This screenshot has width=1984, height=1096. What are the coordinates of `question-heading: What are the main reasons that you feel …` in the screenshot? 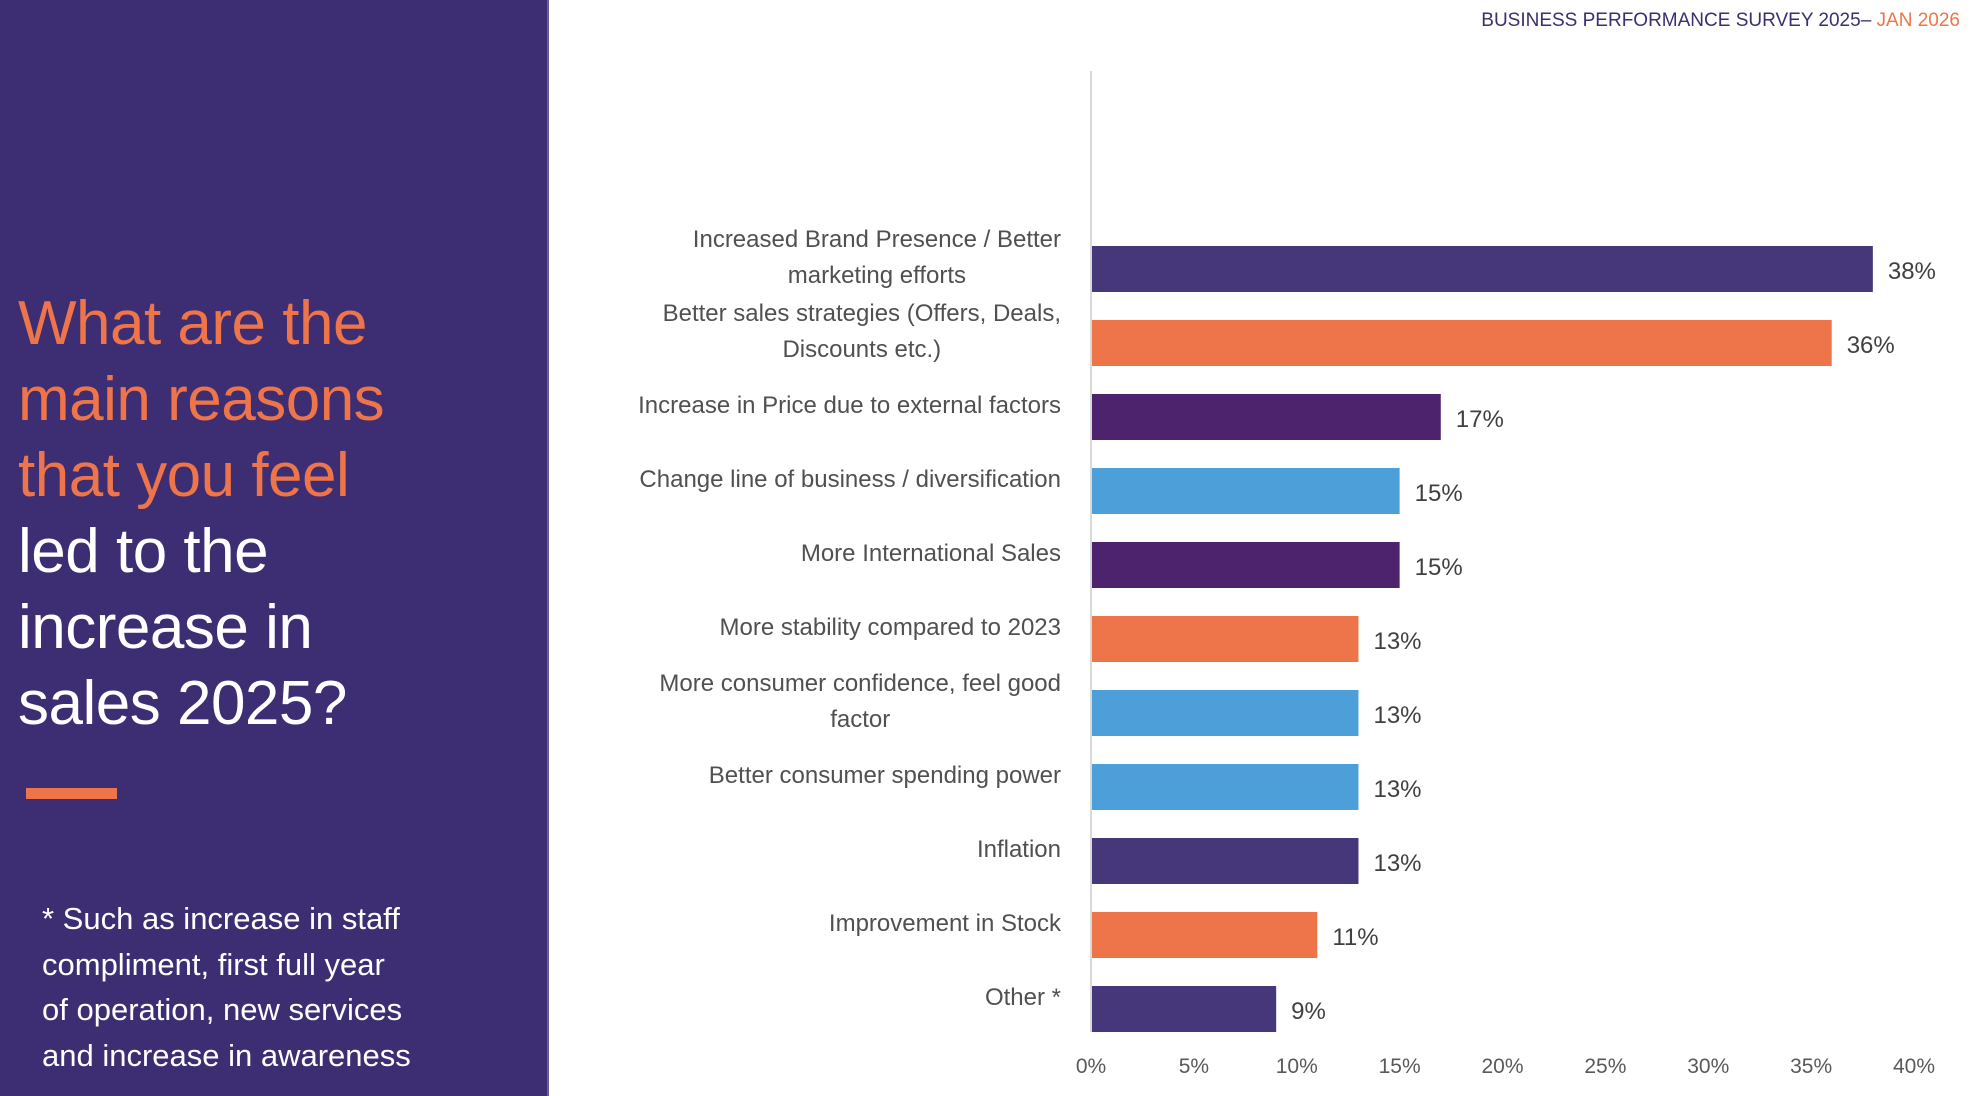 It's located at (201, 514).